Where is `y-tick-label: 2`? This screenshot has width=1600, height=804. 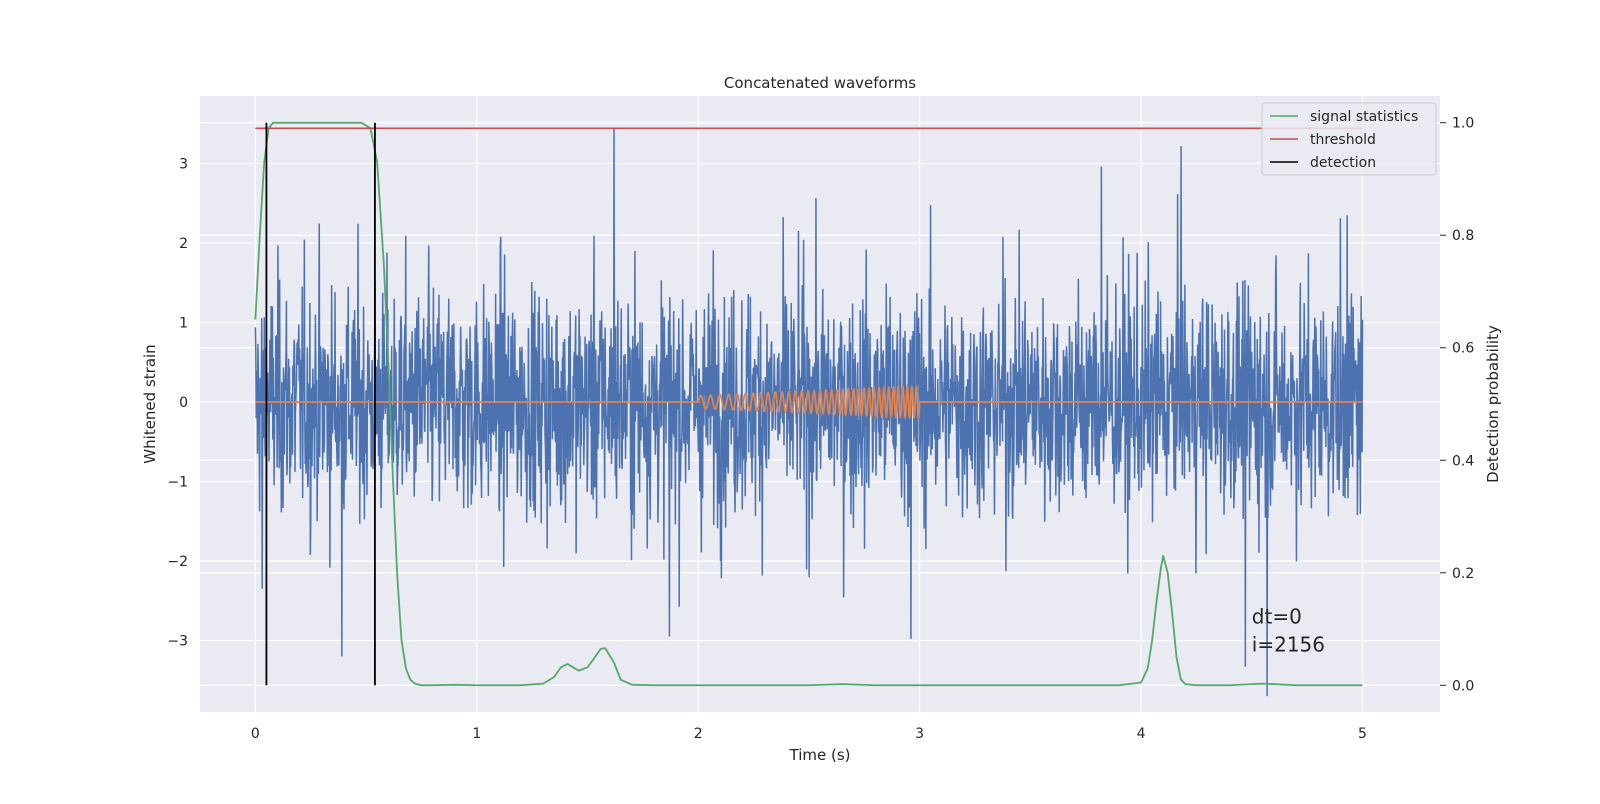 y-tick-label: 2 is located at coordinates (183, 244).